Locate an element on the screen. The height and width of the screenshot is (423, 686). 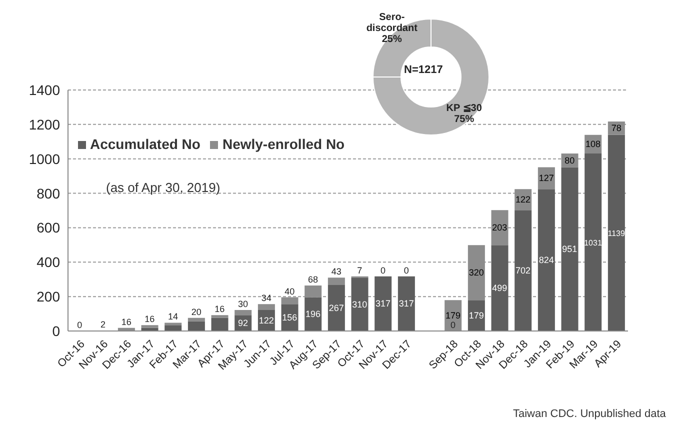
data-label: 7 is located at coordinates (359, 270).